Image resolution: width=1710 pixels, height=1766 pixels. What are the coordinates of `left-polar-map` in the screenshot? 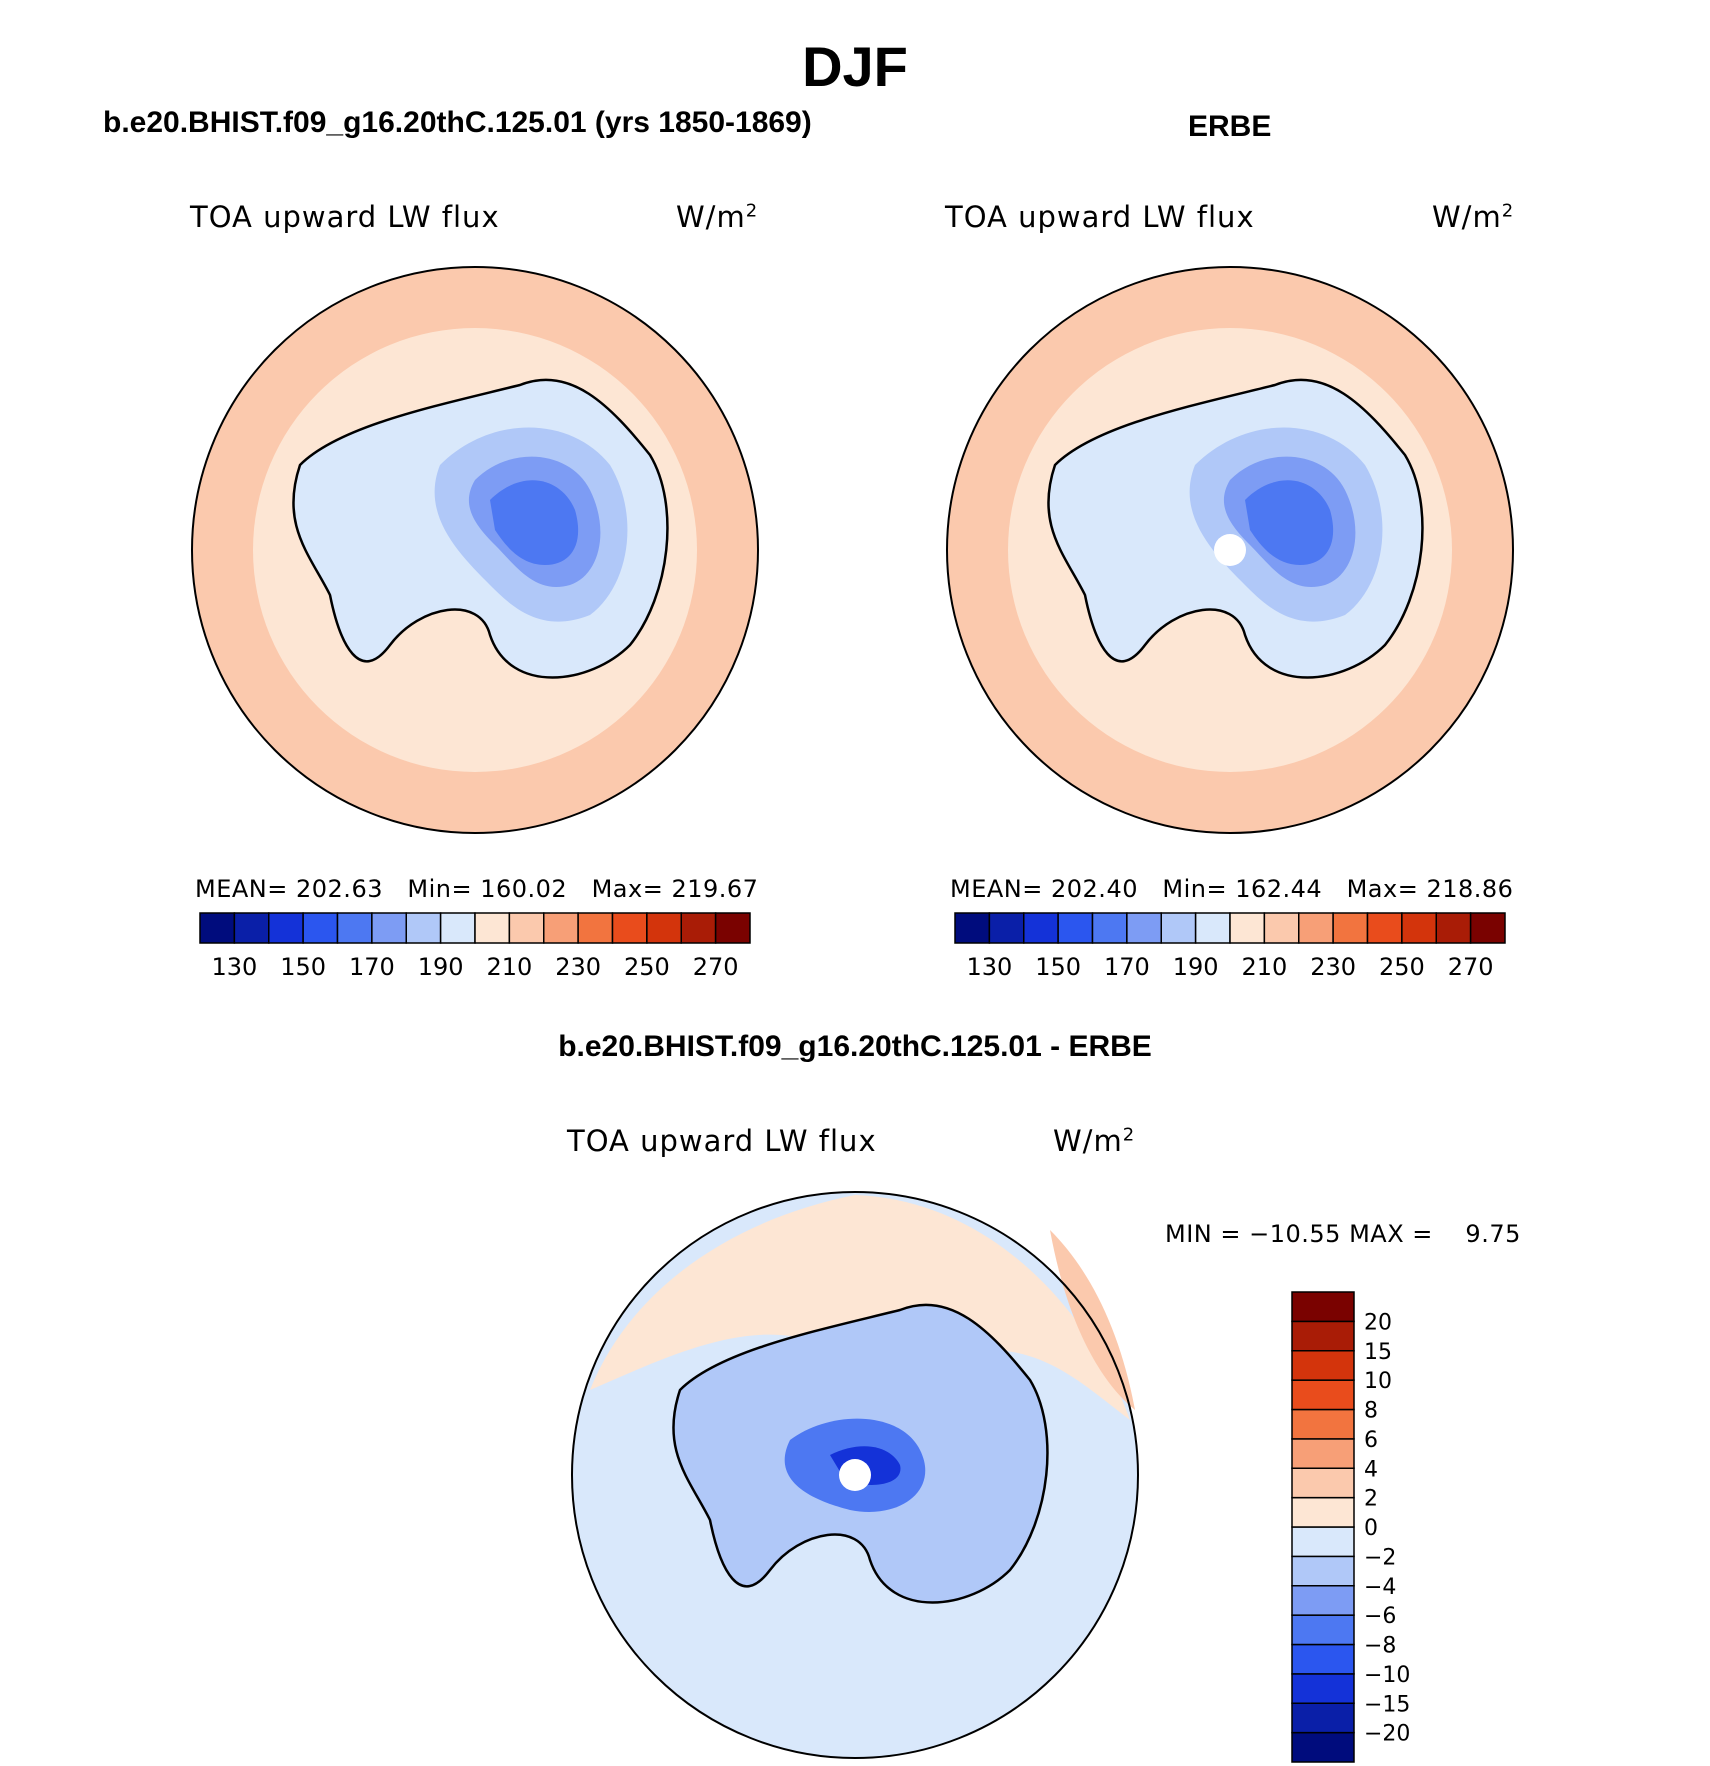 It's located at (475, 550).